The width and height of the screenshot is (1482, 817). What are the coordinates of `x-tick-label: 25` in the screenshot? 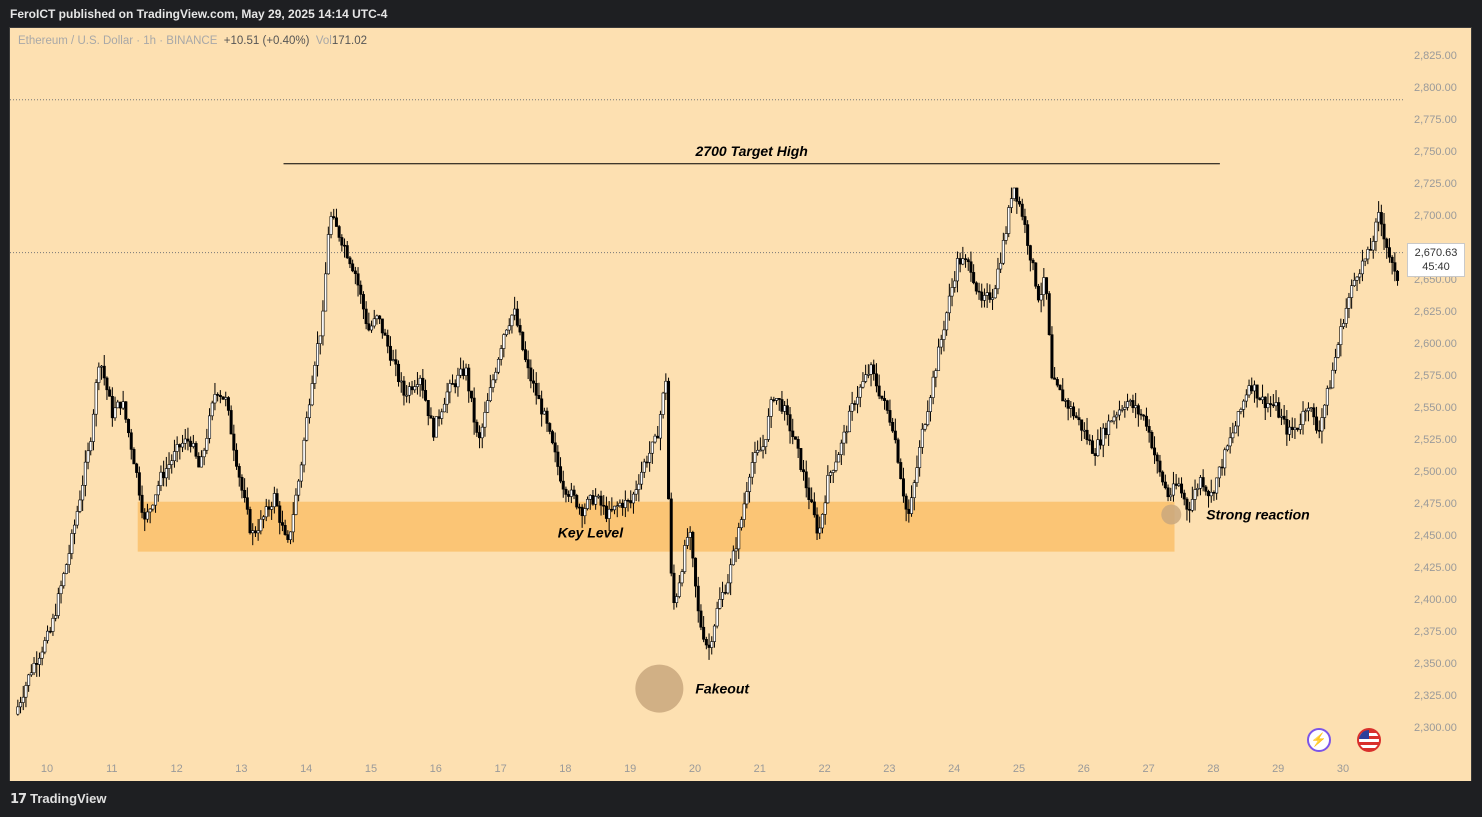 It's located at (1019, 769).